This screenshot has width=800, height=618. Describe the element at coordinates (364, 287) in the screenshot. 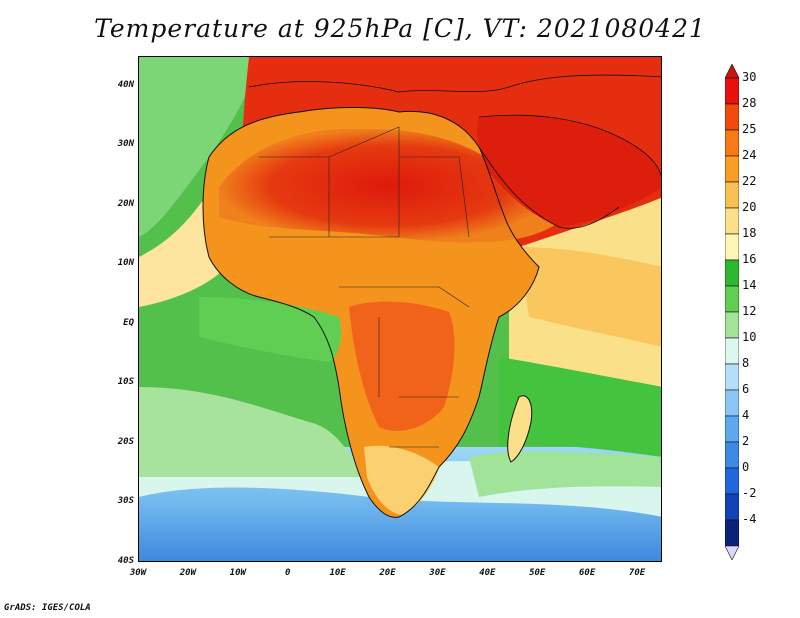

I see `country-borders` at that location.